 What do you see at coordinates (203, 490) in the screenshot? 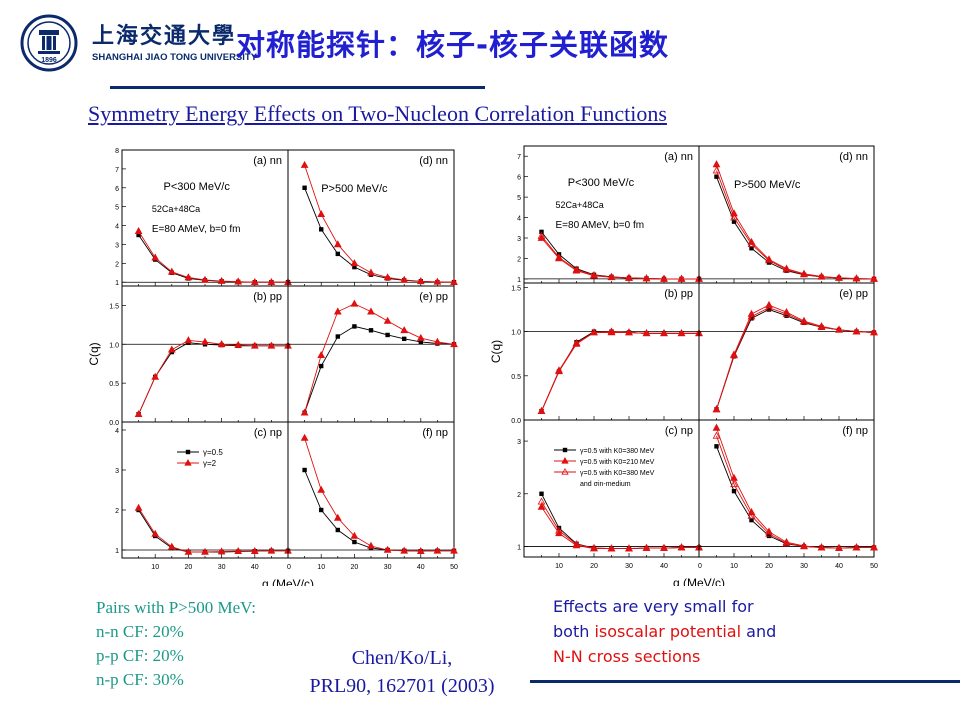
I see `chart-panel: 1 2 3 4 (c) np γ=0.5 γ=2` at bounding box center [203, 490].